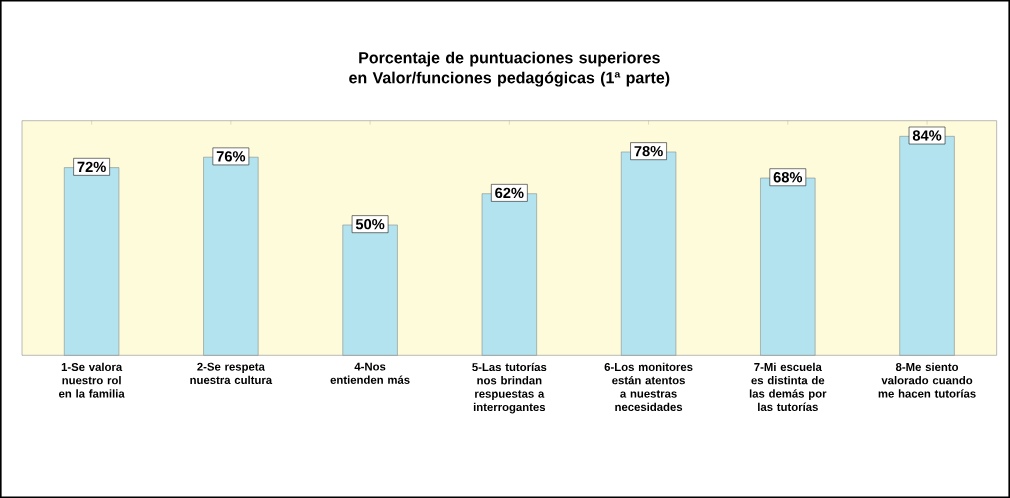 This screenshot has height=498, width=1010. I want to click on data-label: 84%, so click(927, 135).